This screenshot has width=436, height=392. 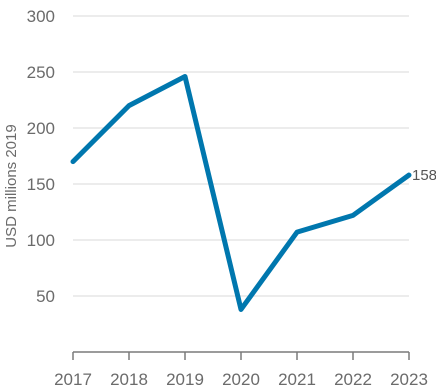 I want to click on y-tick-label-50: 50, so click(x=45, y=296).